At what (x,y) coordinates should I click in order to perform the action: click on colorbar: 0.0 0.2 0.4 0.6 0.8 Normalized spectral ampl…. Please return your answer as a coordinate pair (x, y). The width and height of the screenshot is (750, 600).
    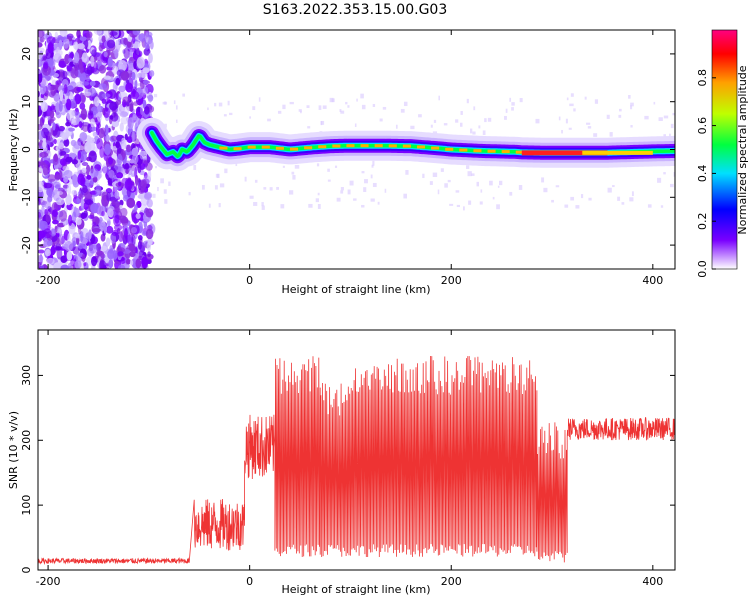
    Looking at the image, I should click on (722, 153).